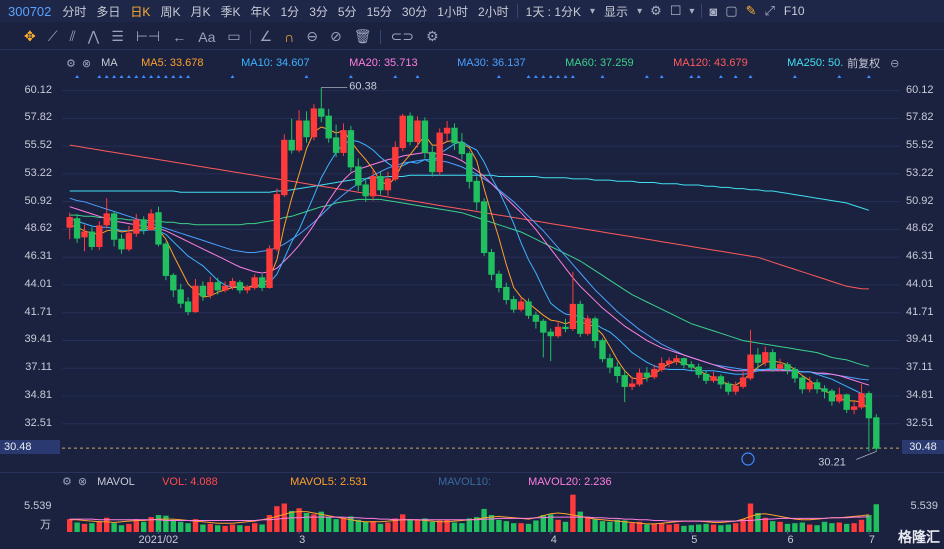  What do you see at coordinates (675, 10) in the screenshot?
I see `checkbox-icon: ☐` at bounding box center [675, 10].